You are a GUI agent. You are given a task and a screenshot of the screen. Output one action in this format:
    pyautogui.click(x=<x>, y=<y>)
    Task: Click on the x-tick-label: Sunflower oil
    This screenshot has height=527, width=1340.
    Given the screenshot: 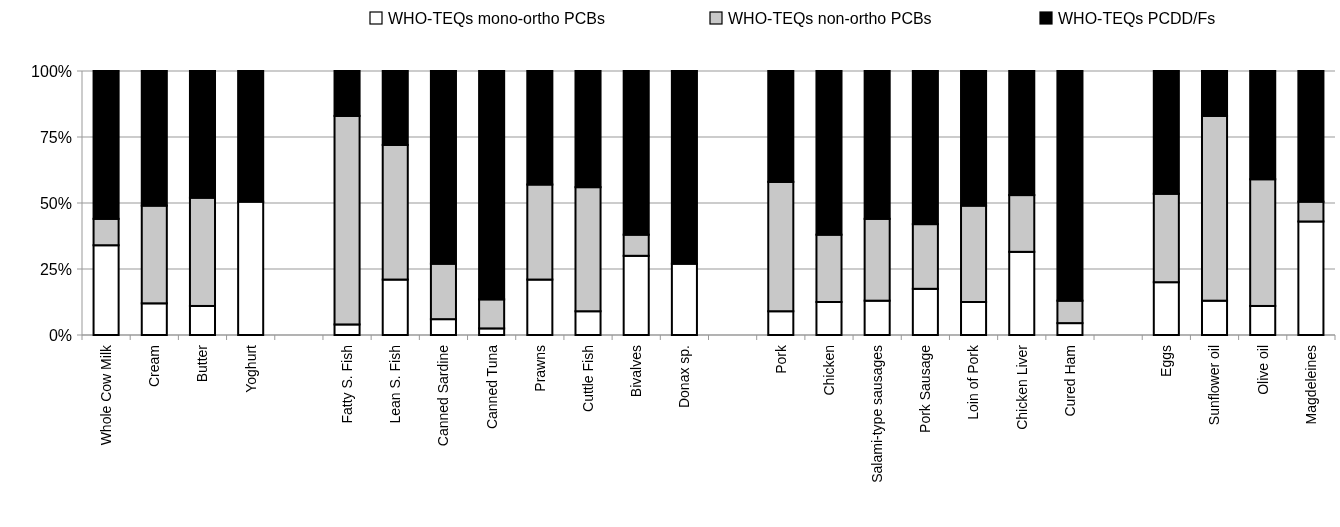 What is the action you would take?
    pyautogui.click(x=1214, y=385)
    